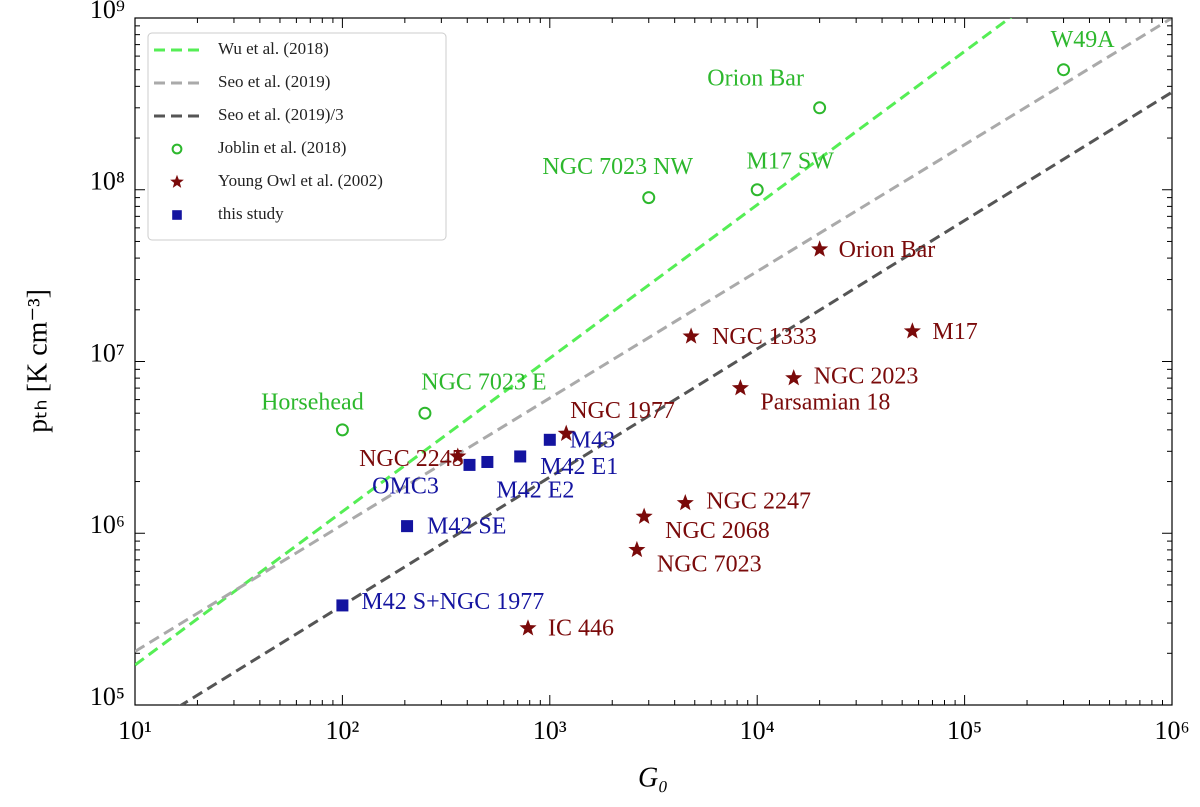  What do you see at coordinates (791, 161) in the screenshot?
I see `point-label: M17 SW` at bounding box center [791, 161].